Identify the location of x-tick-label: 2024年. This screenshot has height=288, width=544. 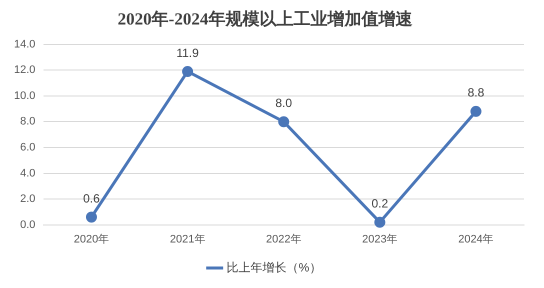
(476, 239).